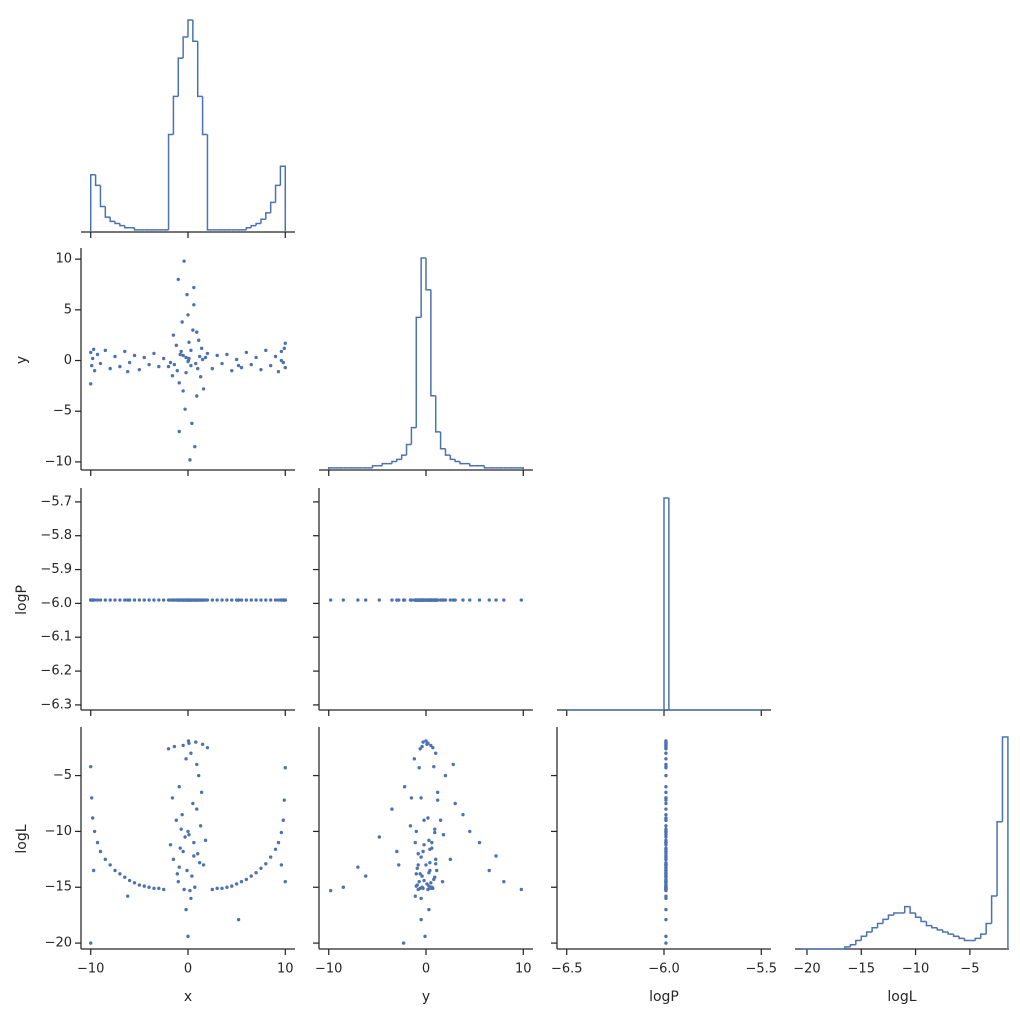 This screenshot has height=1013, width=1020. I want to click on y-tick-label: −15, so click(58, 887).